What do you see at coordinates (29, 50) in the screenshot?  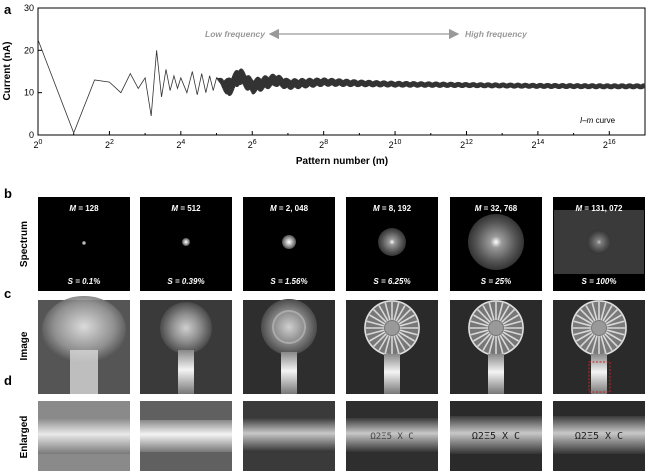 I see `y-tick-label: 20` at bounding box center [29, 50].